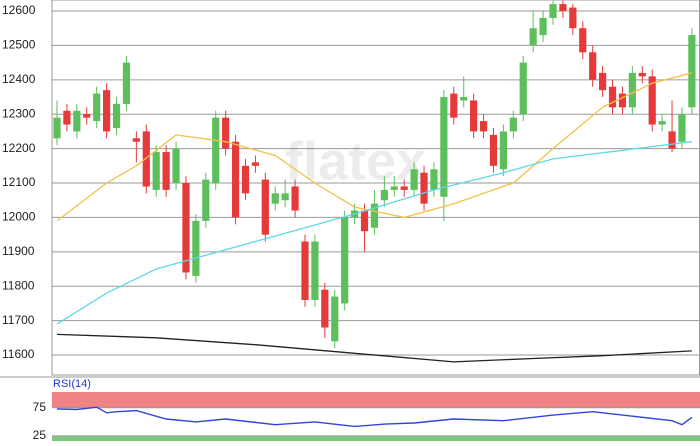 This screenshot has height=446, width=700. Describe the element at coordinates (19, 45) in the screenshot. I see `y-tick-label: 12500` at that location.